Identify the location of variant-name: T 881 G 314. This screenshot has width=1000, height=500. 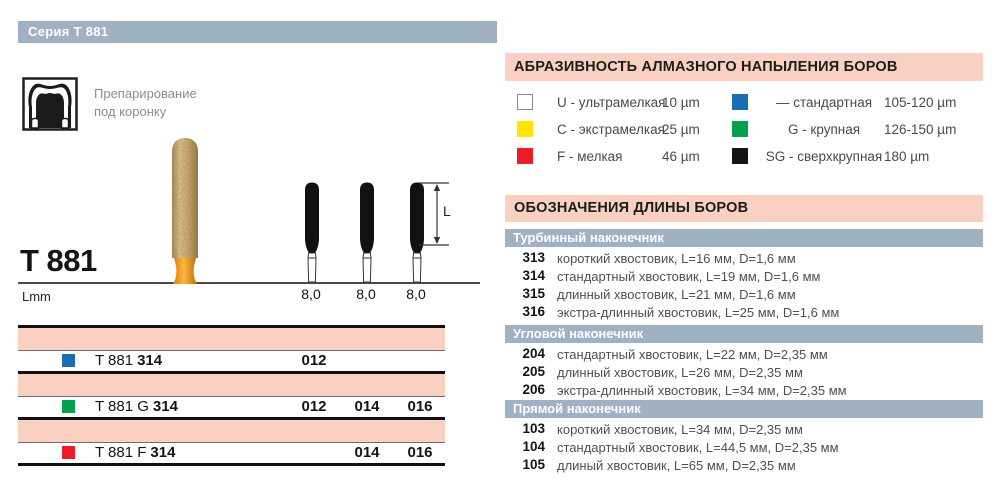
(136, 406).